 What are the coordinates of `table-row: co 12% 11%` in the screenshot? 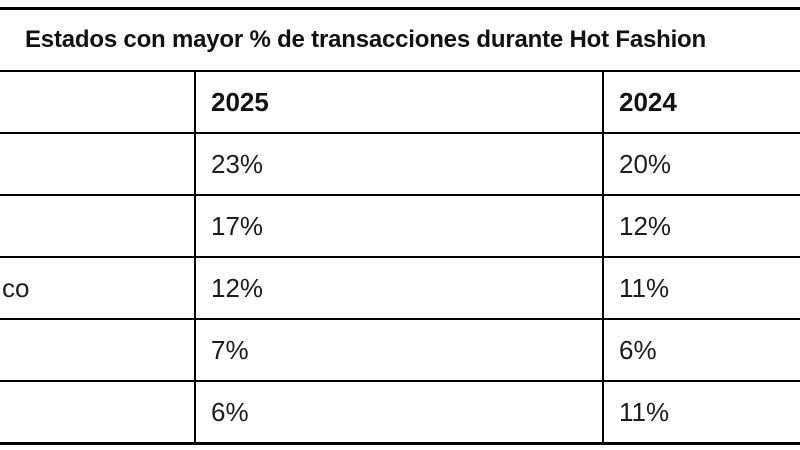 It's located at (400, 289).